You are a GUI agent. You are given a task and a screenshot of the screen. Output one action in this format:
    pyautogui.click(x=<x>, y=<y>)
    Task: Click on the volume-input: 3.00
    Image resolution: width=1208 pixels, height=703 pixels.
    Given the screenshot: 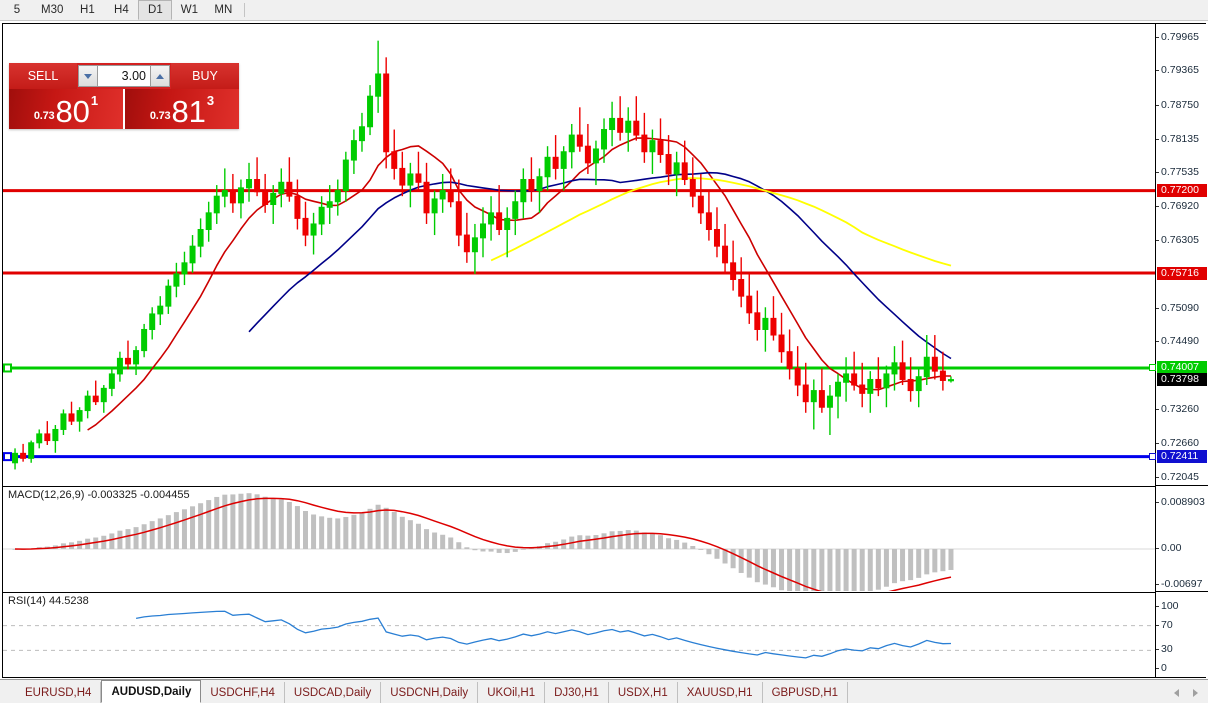 What is the action you would take?
    pyautogui.click(x=124, y=76)
    